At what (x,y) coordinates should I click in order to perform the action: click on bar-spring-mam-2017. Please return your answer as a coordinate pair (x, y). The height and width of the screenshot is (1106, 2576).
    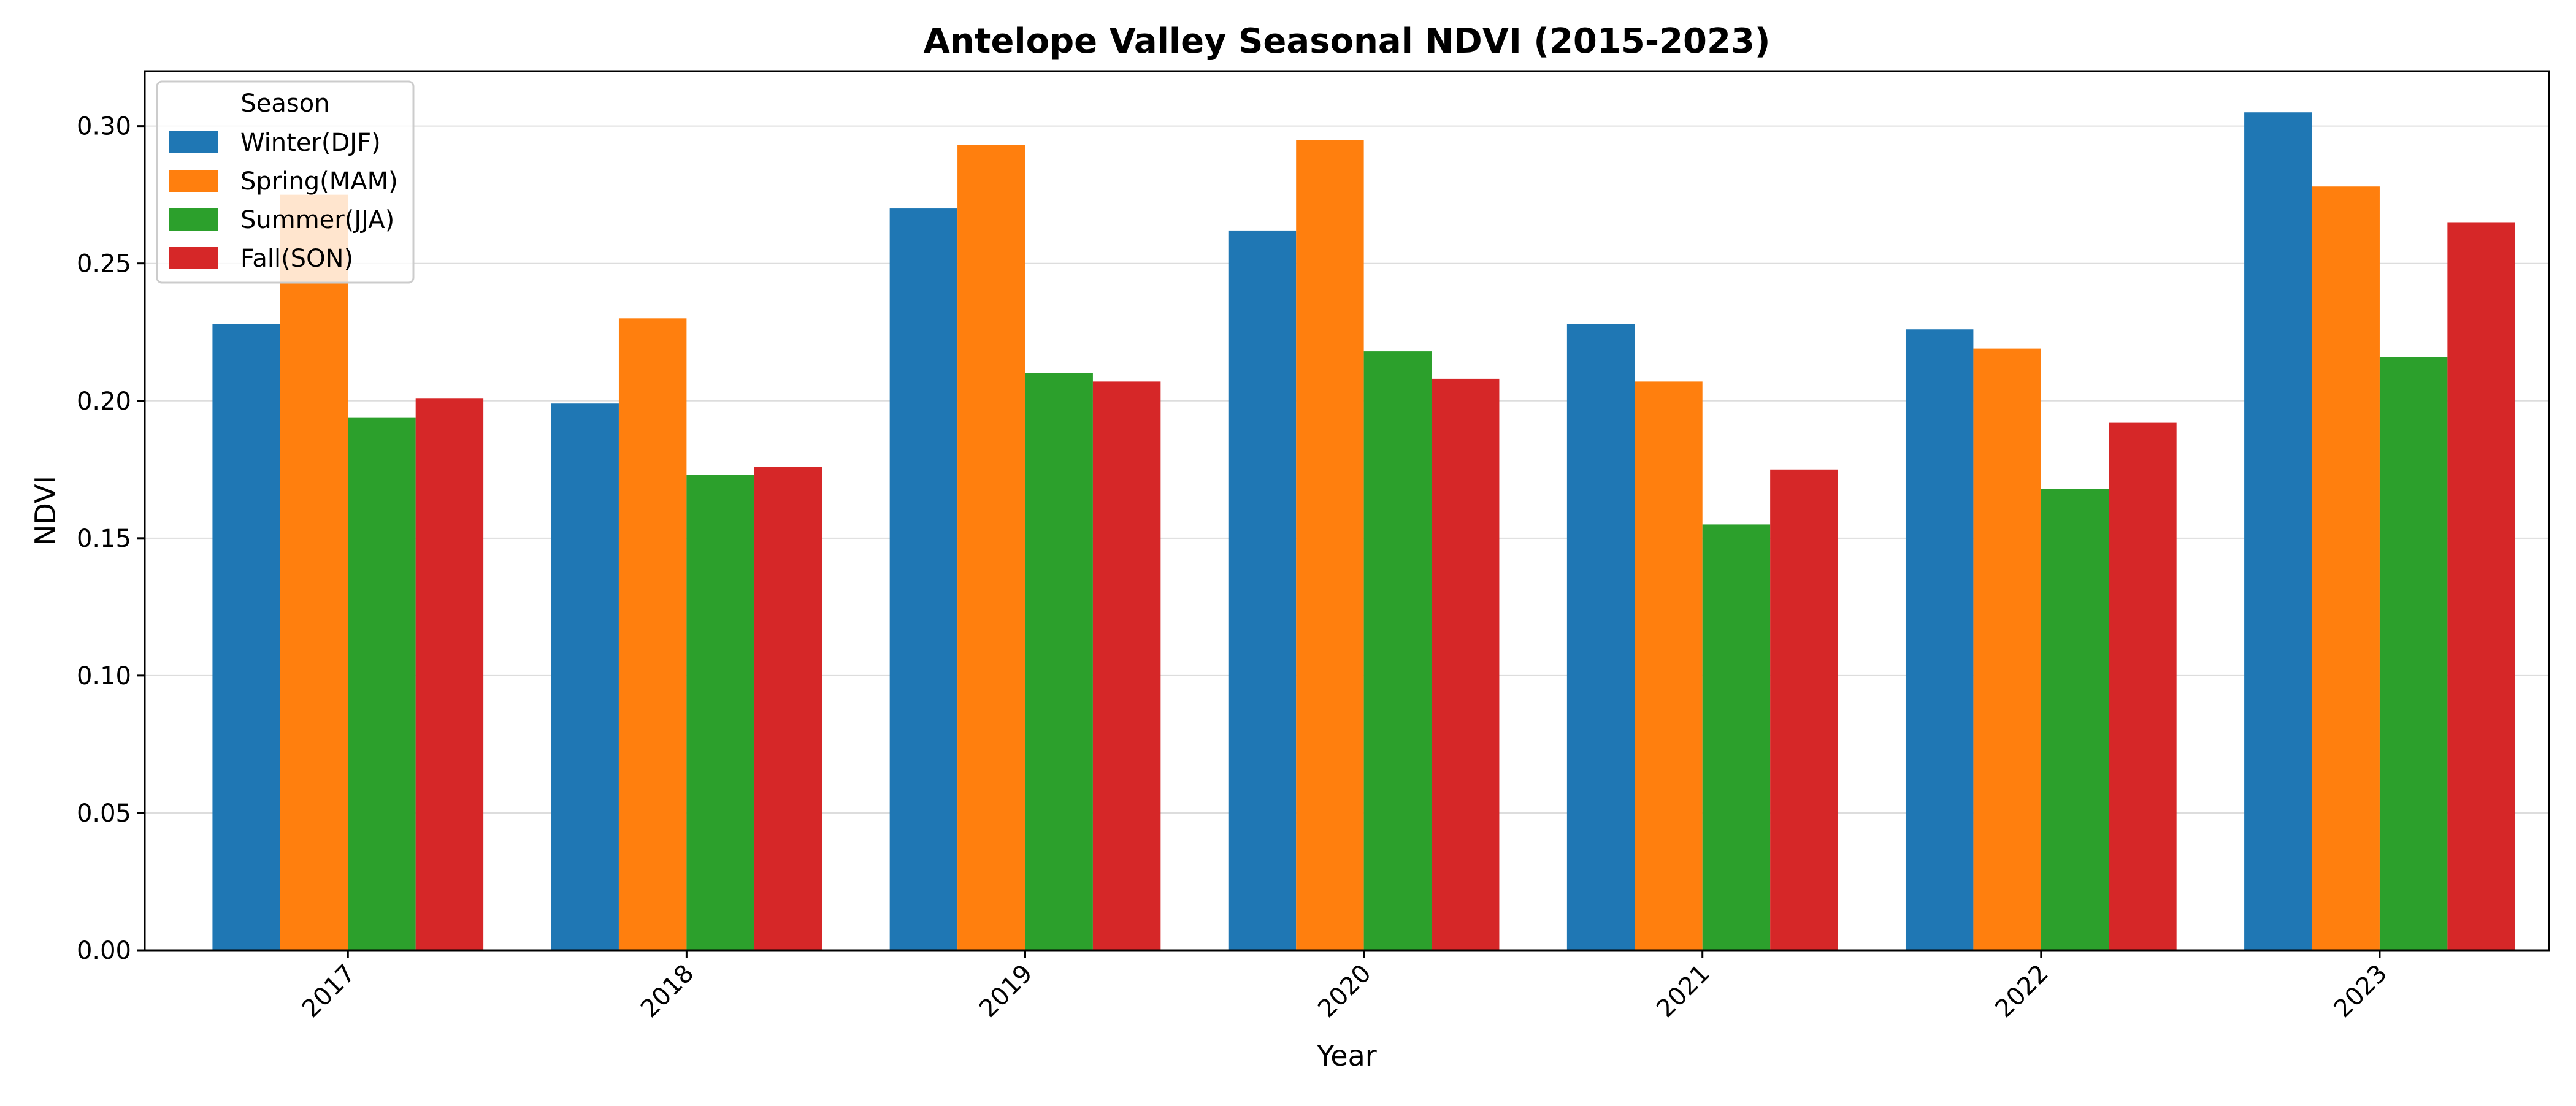
    Looking at the image, I should click on (314, 572).